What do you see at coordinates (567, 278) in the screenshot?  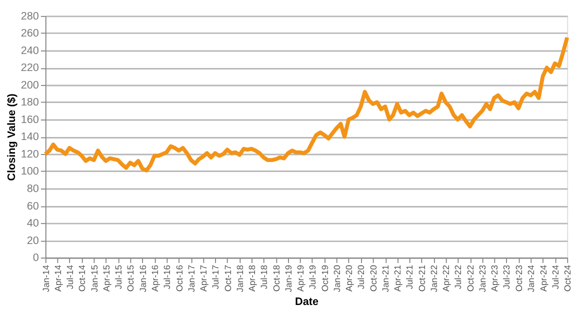 I see `x-tick-label: Oct-24` at bounding box center [567, 278].